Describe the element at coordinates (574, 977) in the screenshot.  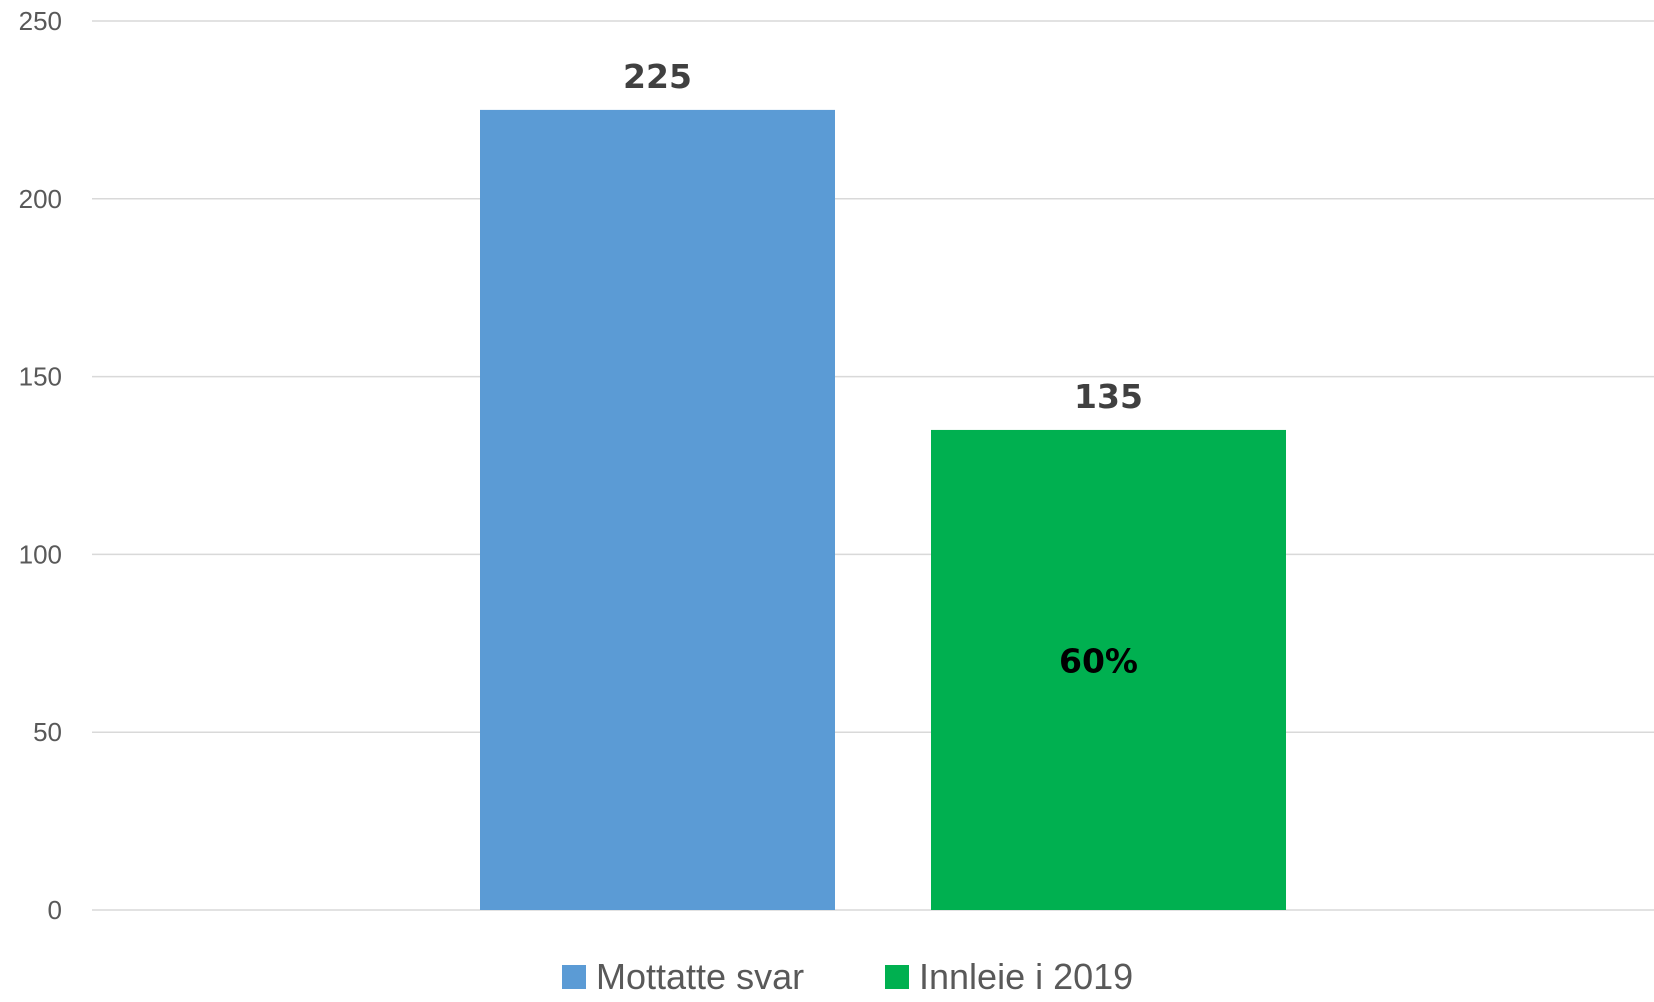
I see `legend-swatch-mottatte-svar` at that location.